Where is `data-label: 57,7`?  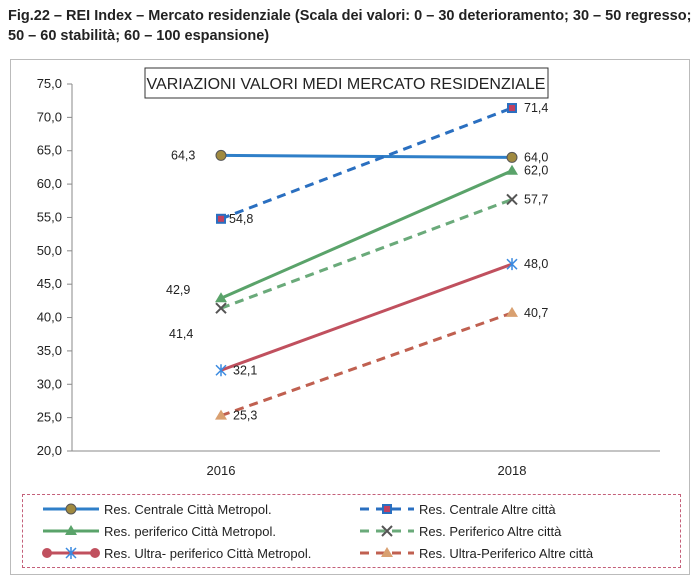
data-label: 57,7 is located at coordinates (536, 199).